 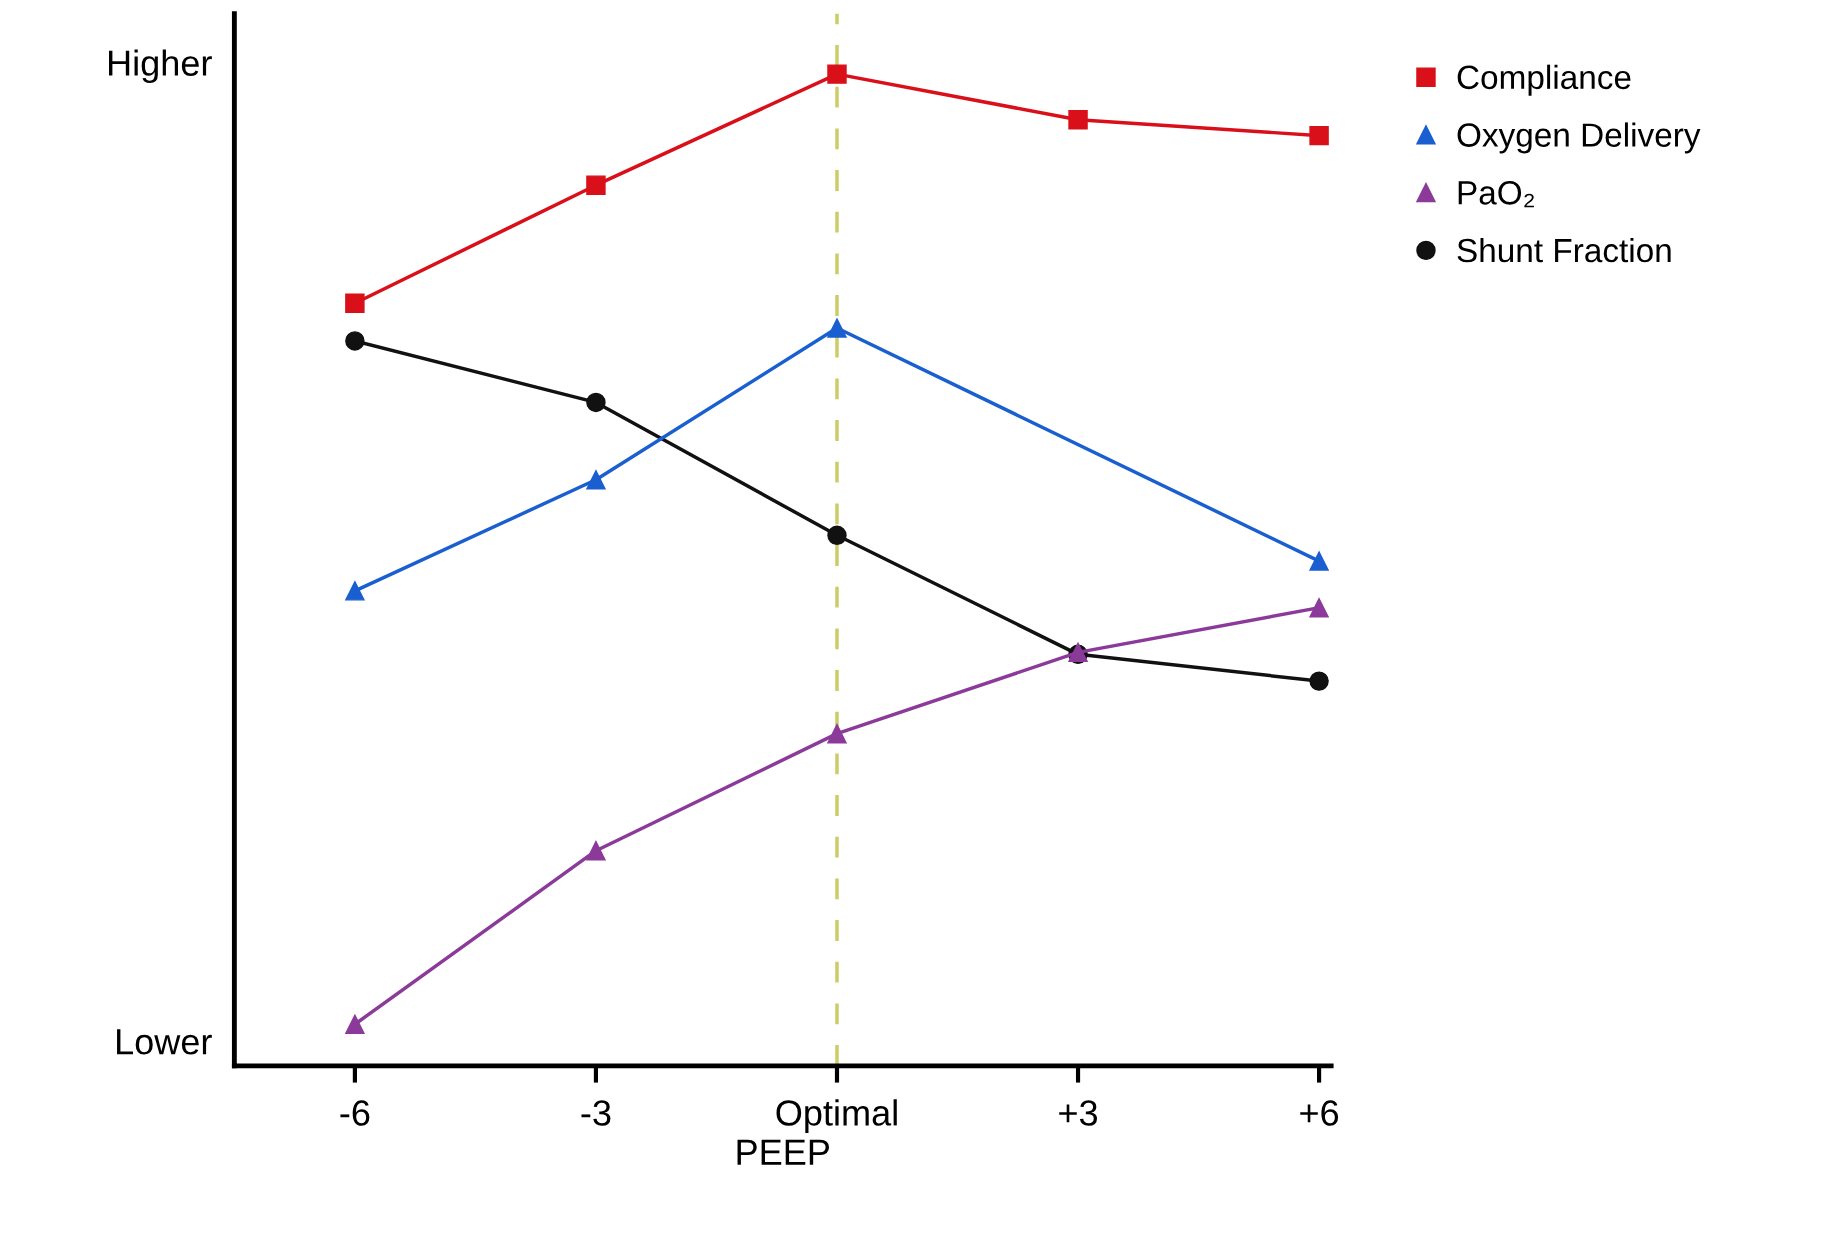 What do you see at coordinates (1319, 1113) in the screenshot?
I see `x-tick-label: +6` at bounding box center [1319, 1113].